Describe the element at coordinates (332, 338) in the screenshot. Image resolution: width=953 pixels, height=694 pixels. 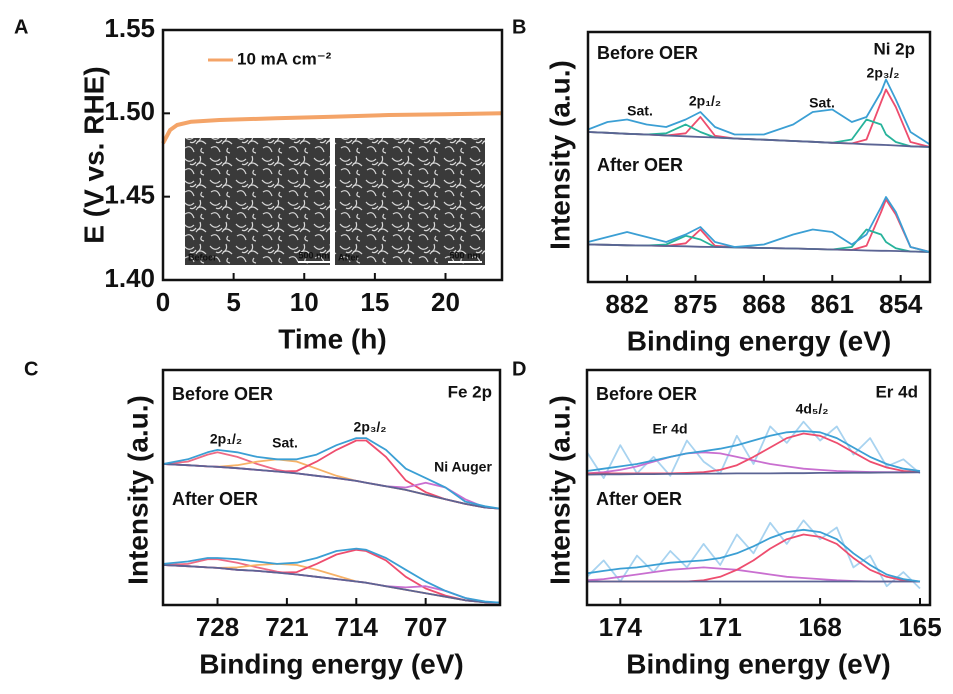
I see `x-axis-label: Time (h)` at that location.